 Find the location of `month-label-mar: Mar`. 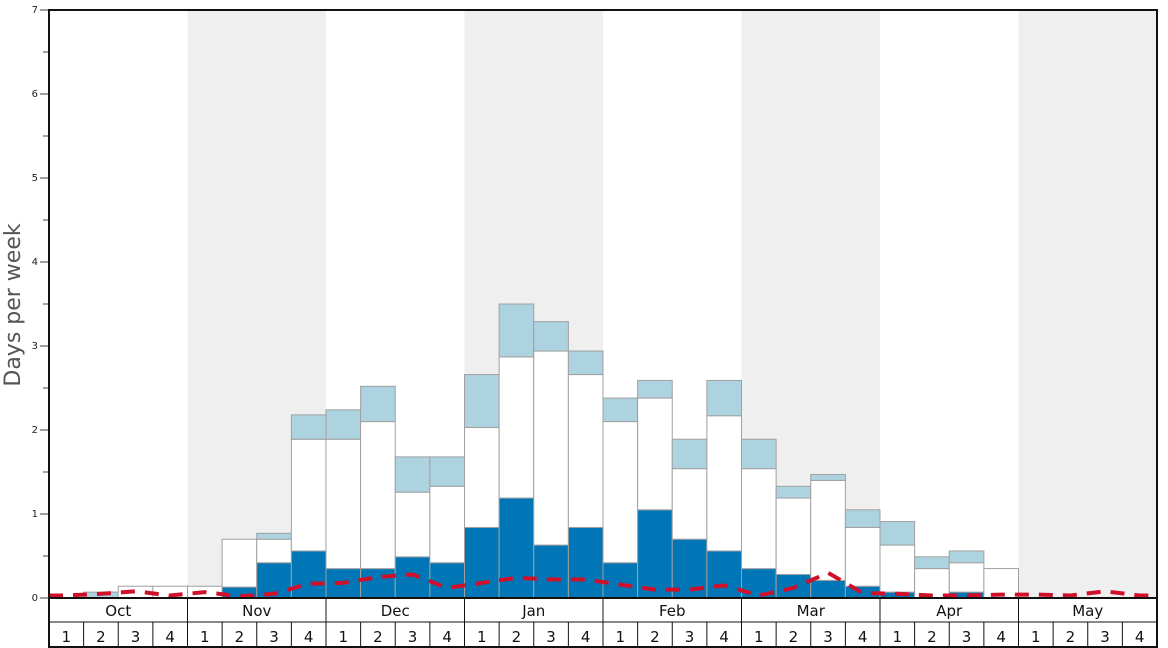

month-label-mar: Mar is located at coordinates (811, 611).